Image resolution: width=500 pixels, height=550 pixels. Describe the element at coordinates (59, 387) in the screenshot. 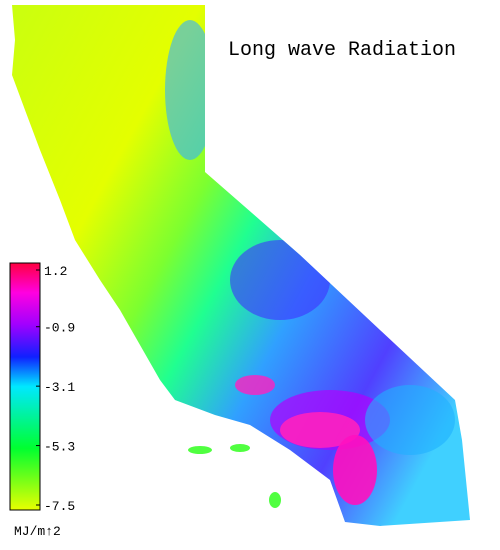

I see `colorbar-tick-label: -3.1` at that location.